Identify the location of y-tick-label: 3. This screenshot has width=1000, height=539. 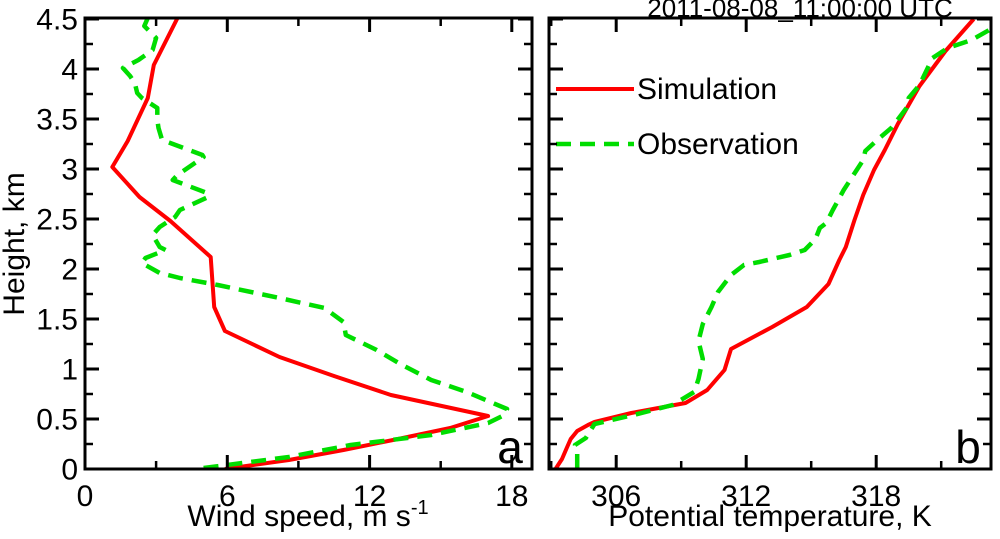
(69, 170).